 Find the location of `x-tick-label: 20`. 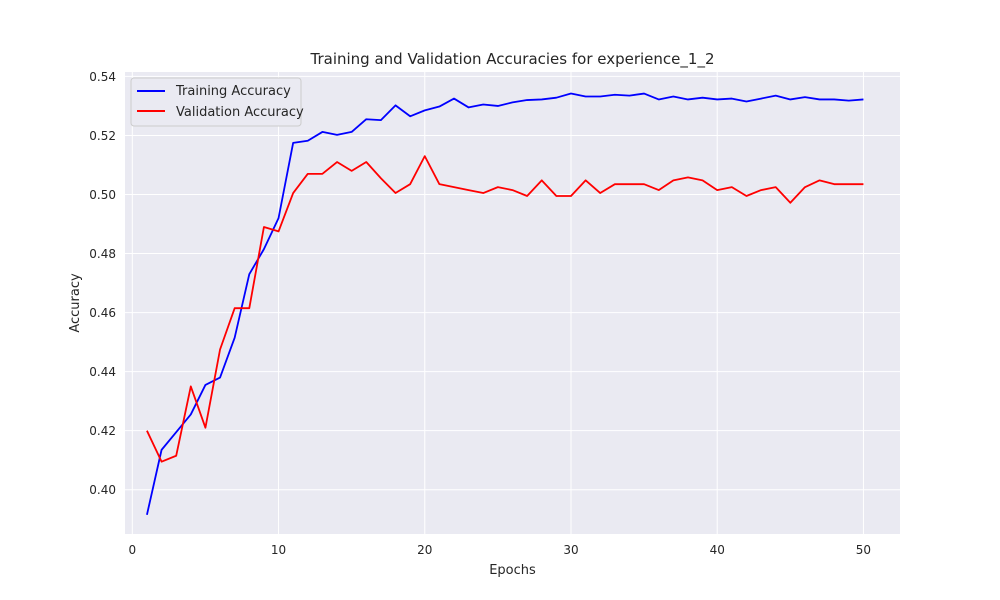

x-tick-label: 20 is located at coordinates (424, 550).